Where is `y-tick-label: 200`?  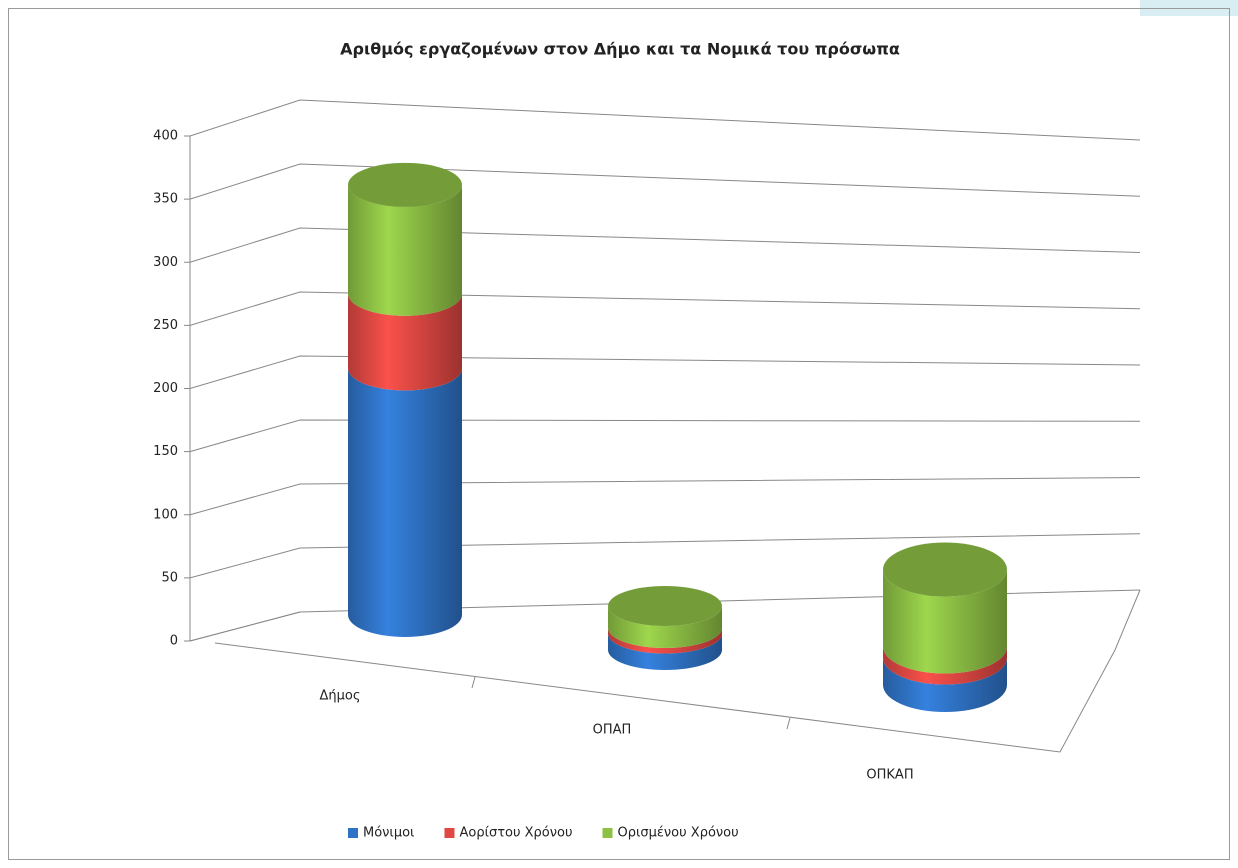
y-tick-label: 200 is located at coordinates (165, 388).